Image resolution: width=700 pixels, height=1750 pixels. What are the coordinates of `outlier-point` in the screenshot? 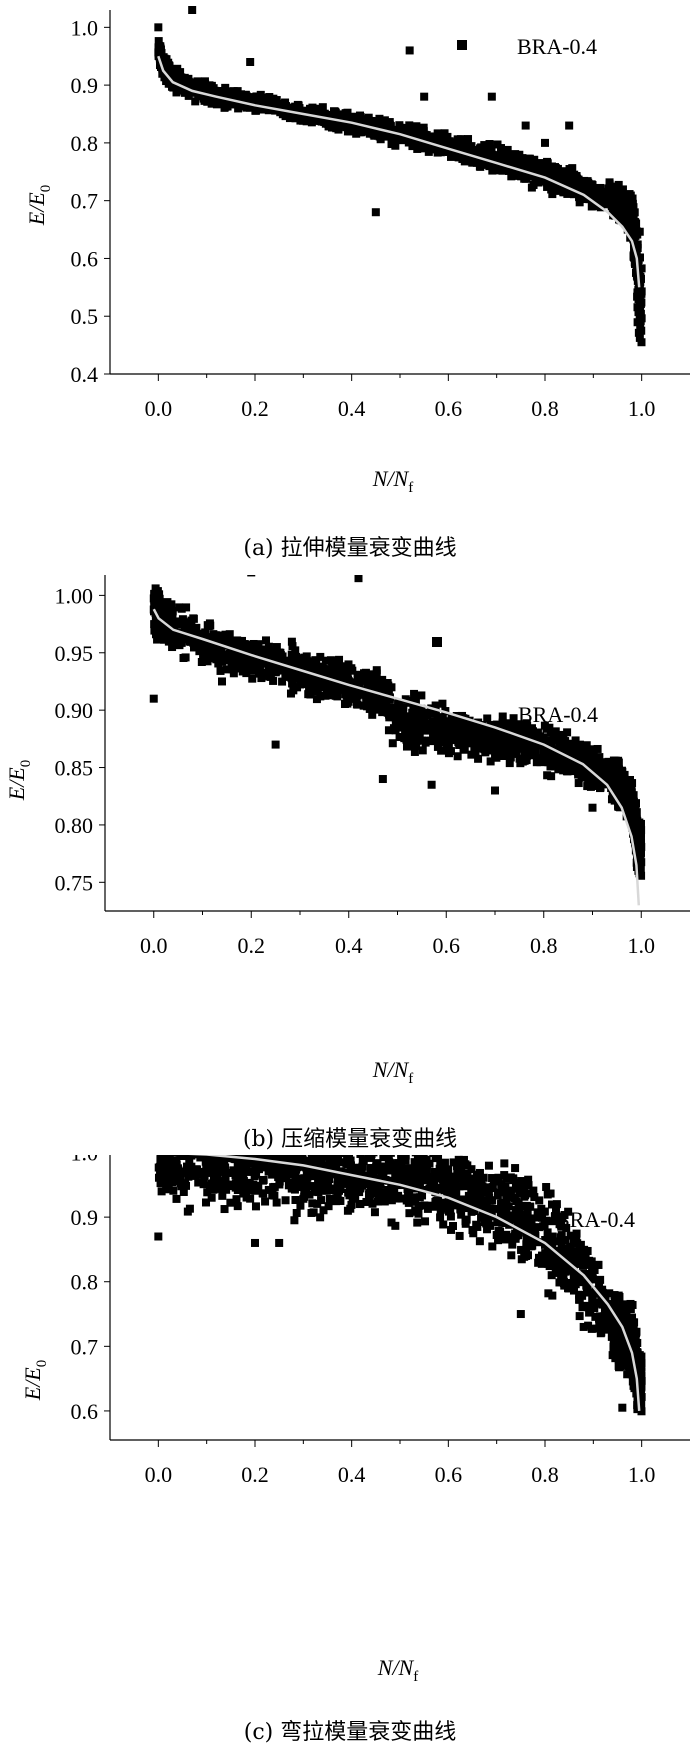 It's located at (358, 579).